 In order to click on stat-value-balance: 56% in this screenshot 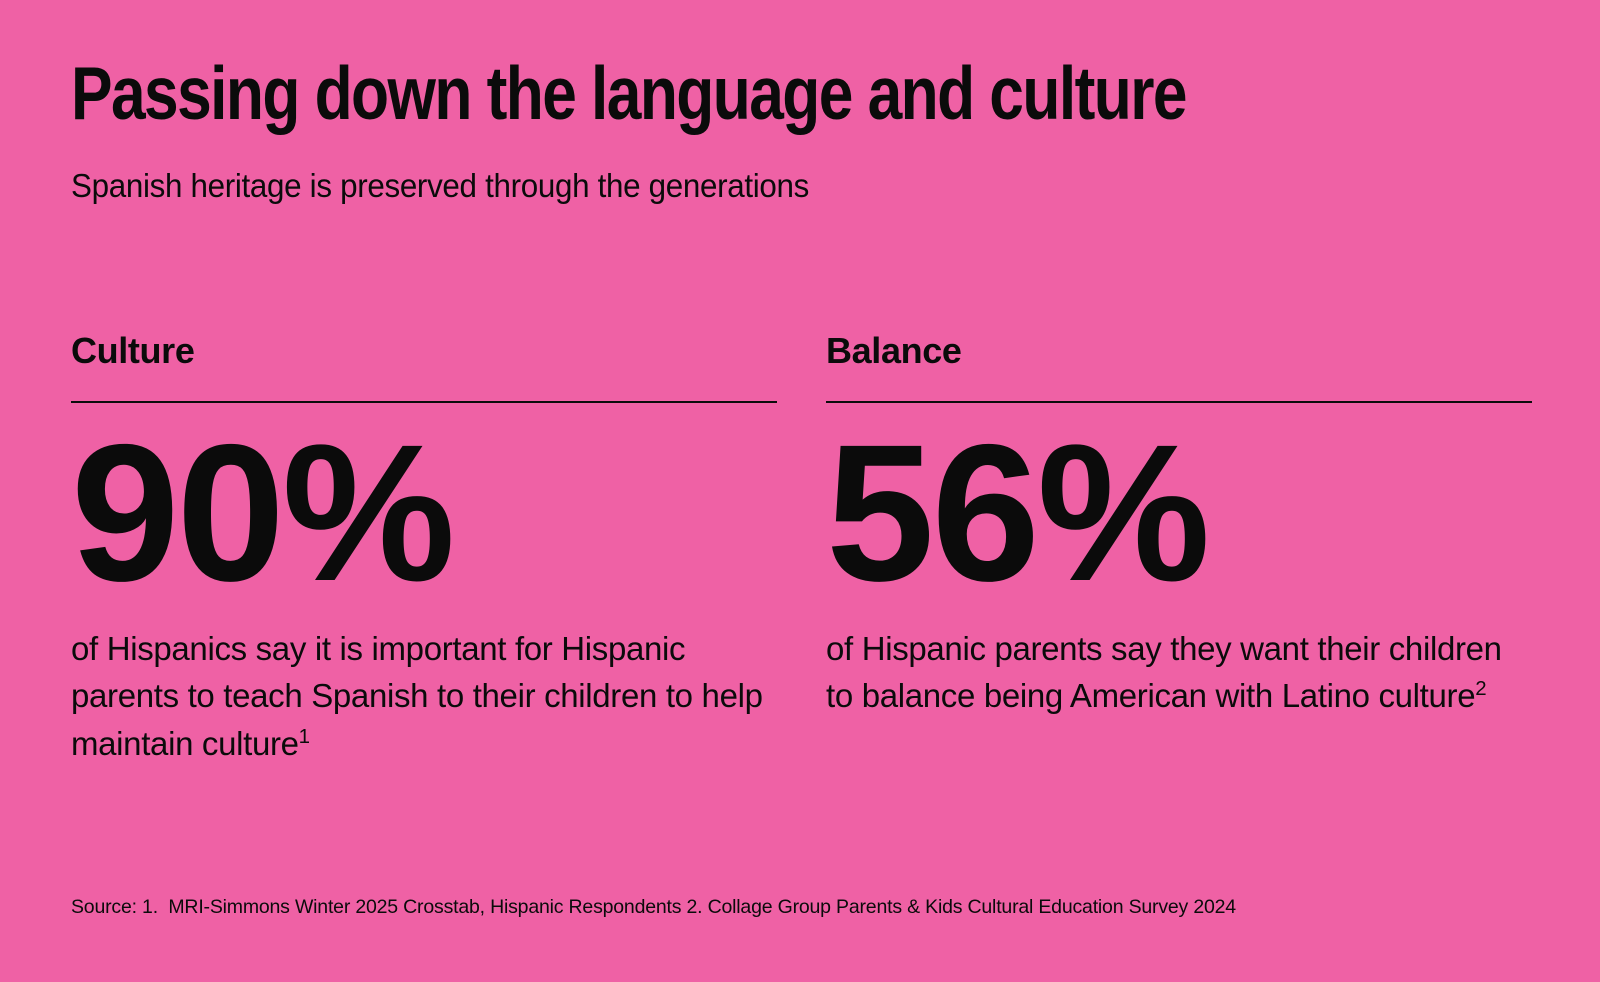, I will do `click(1018, 512)`.